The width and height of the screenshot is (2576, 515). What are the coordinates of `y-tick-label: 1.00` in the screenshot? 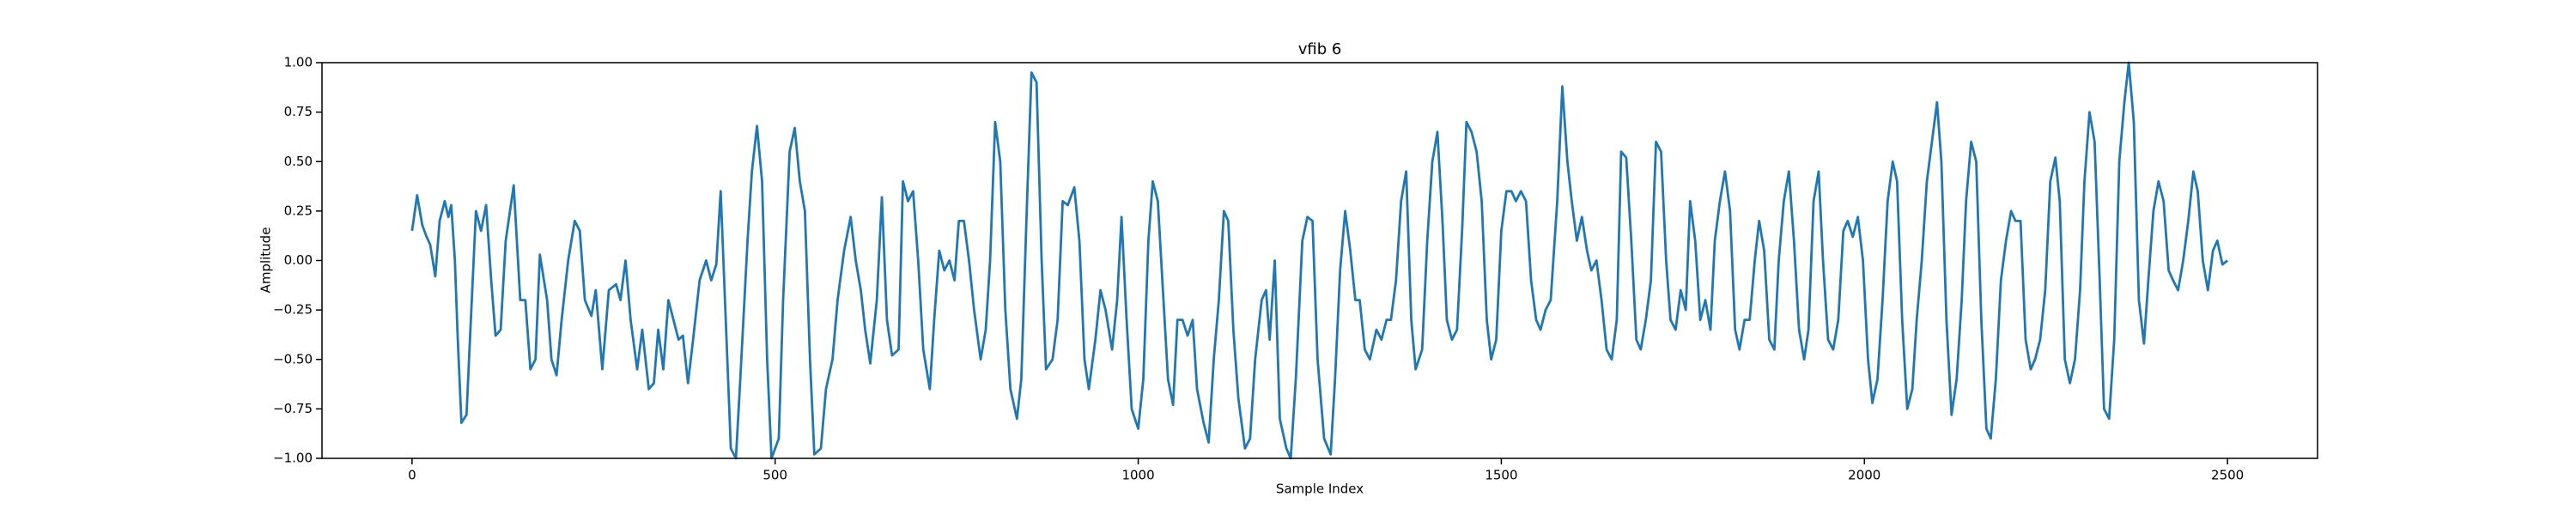 It's located at (298, 62).